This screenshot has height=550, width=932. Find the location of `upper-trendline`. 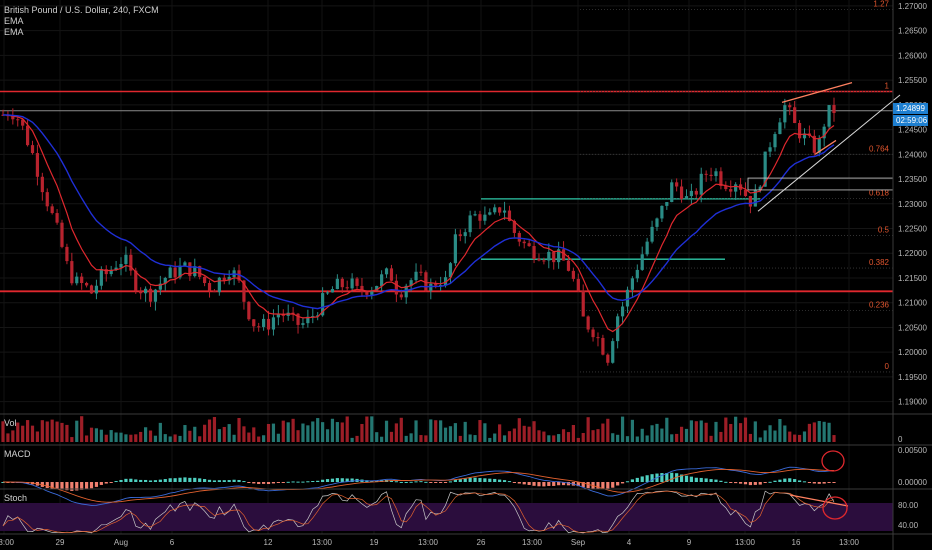

upper-trendline is located at coordinates (817, 92).